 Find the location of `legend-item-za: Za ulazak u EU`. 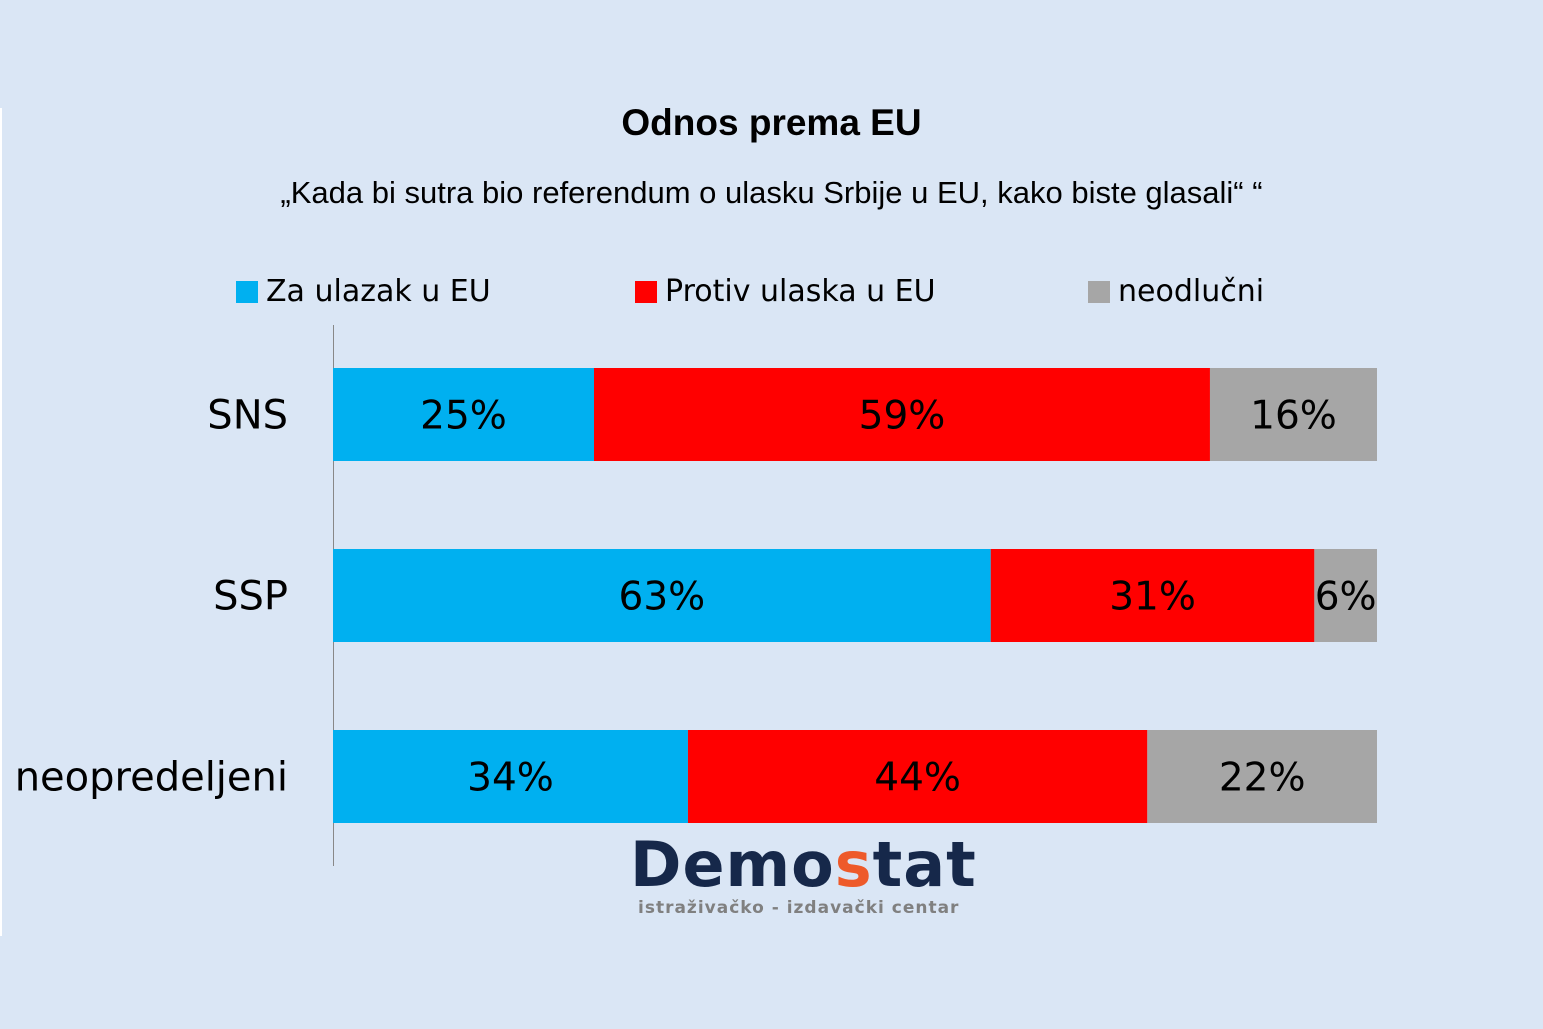

legend-item-za: Za ulazak u EU is located at coordinates (363, 291).